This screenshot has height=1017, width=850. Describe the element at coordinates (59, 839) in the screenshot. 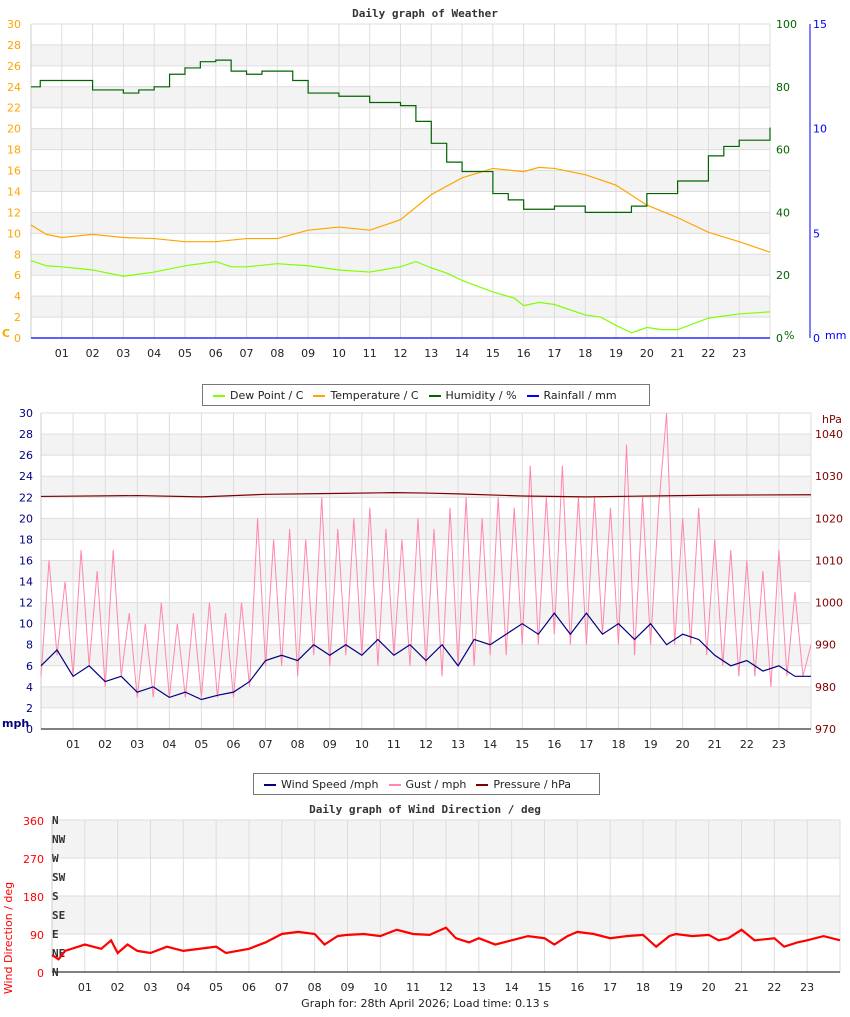

I see `compass-label: NW` at that location.